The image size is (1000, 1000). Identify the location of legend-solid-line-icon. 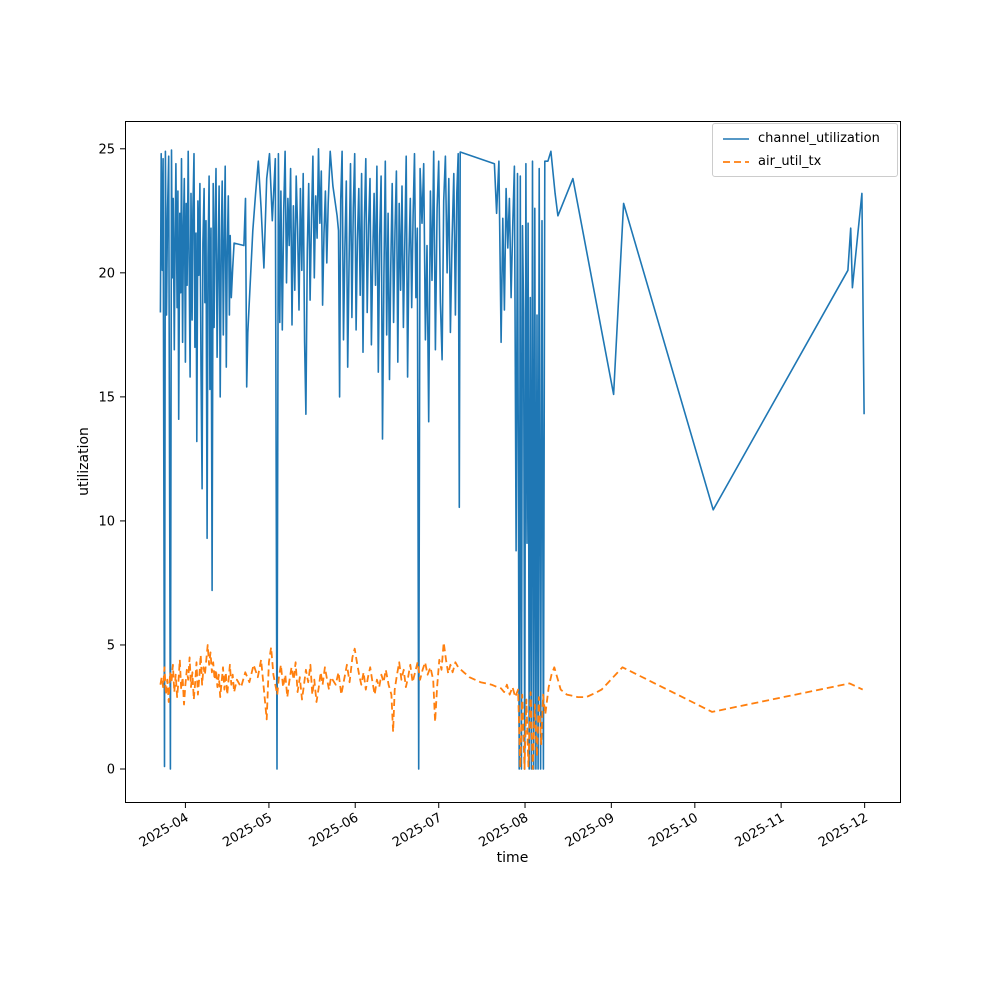
(736, 138).